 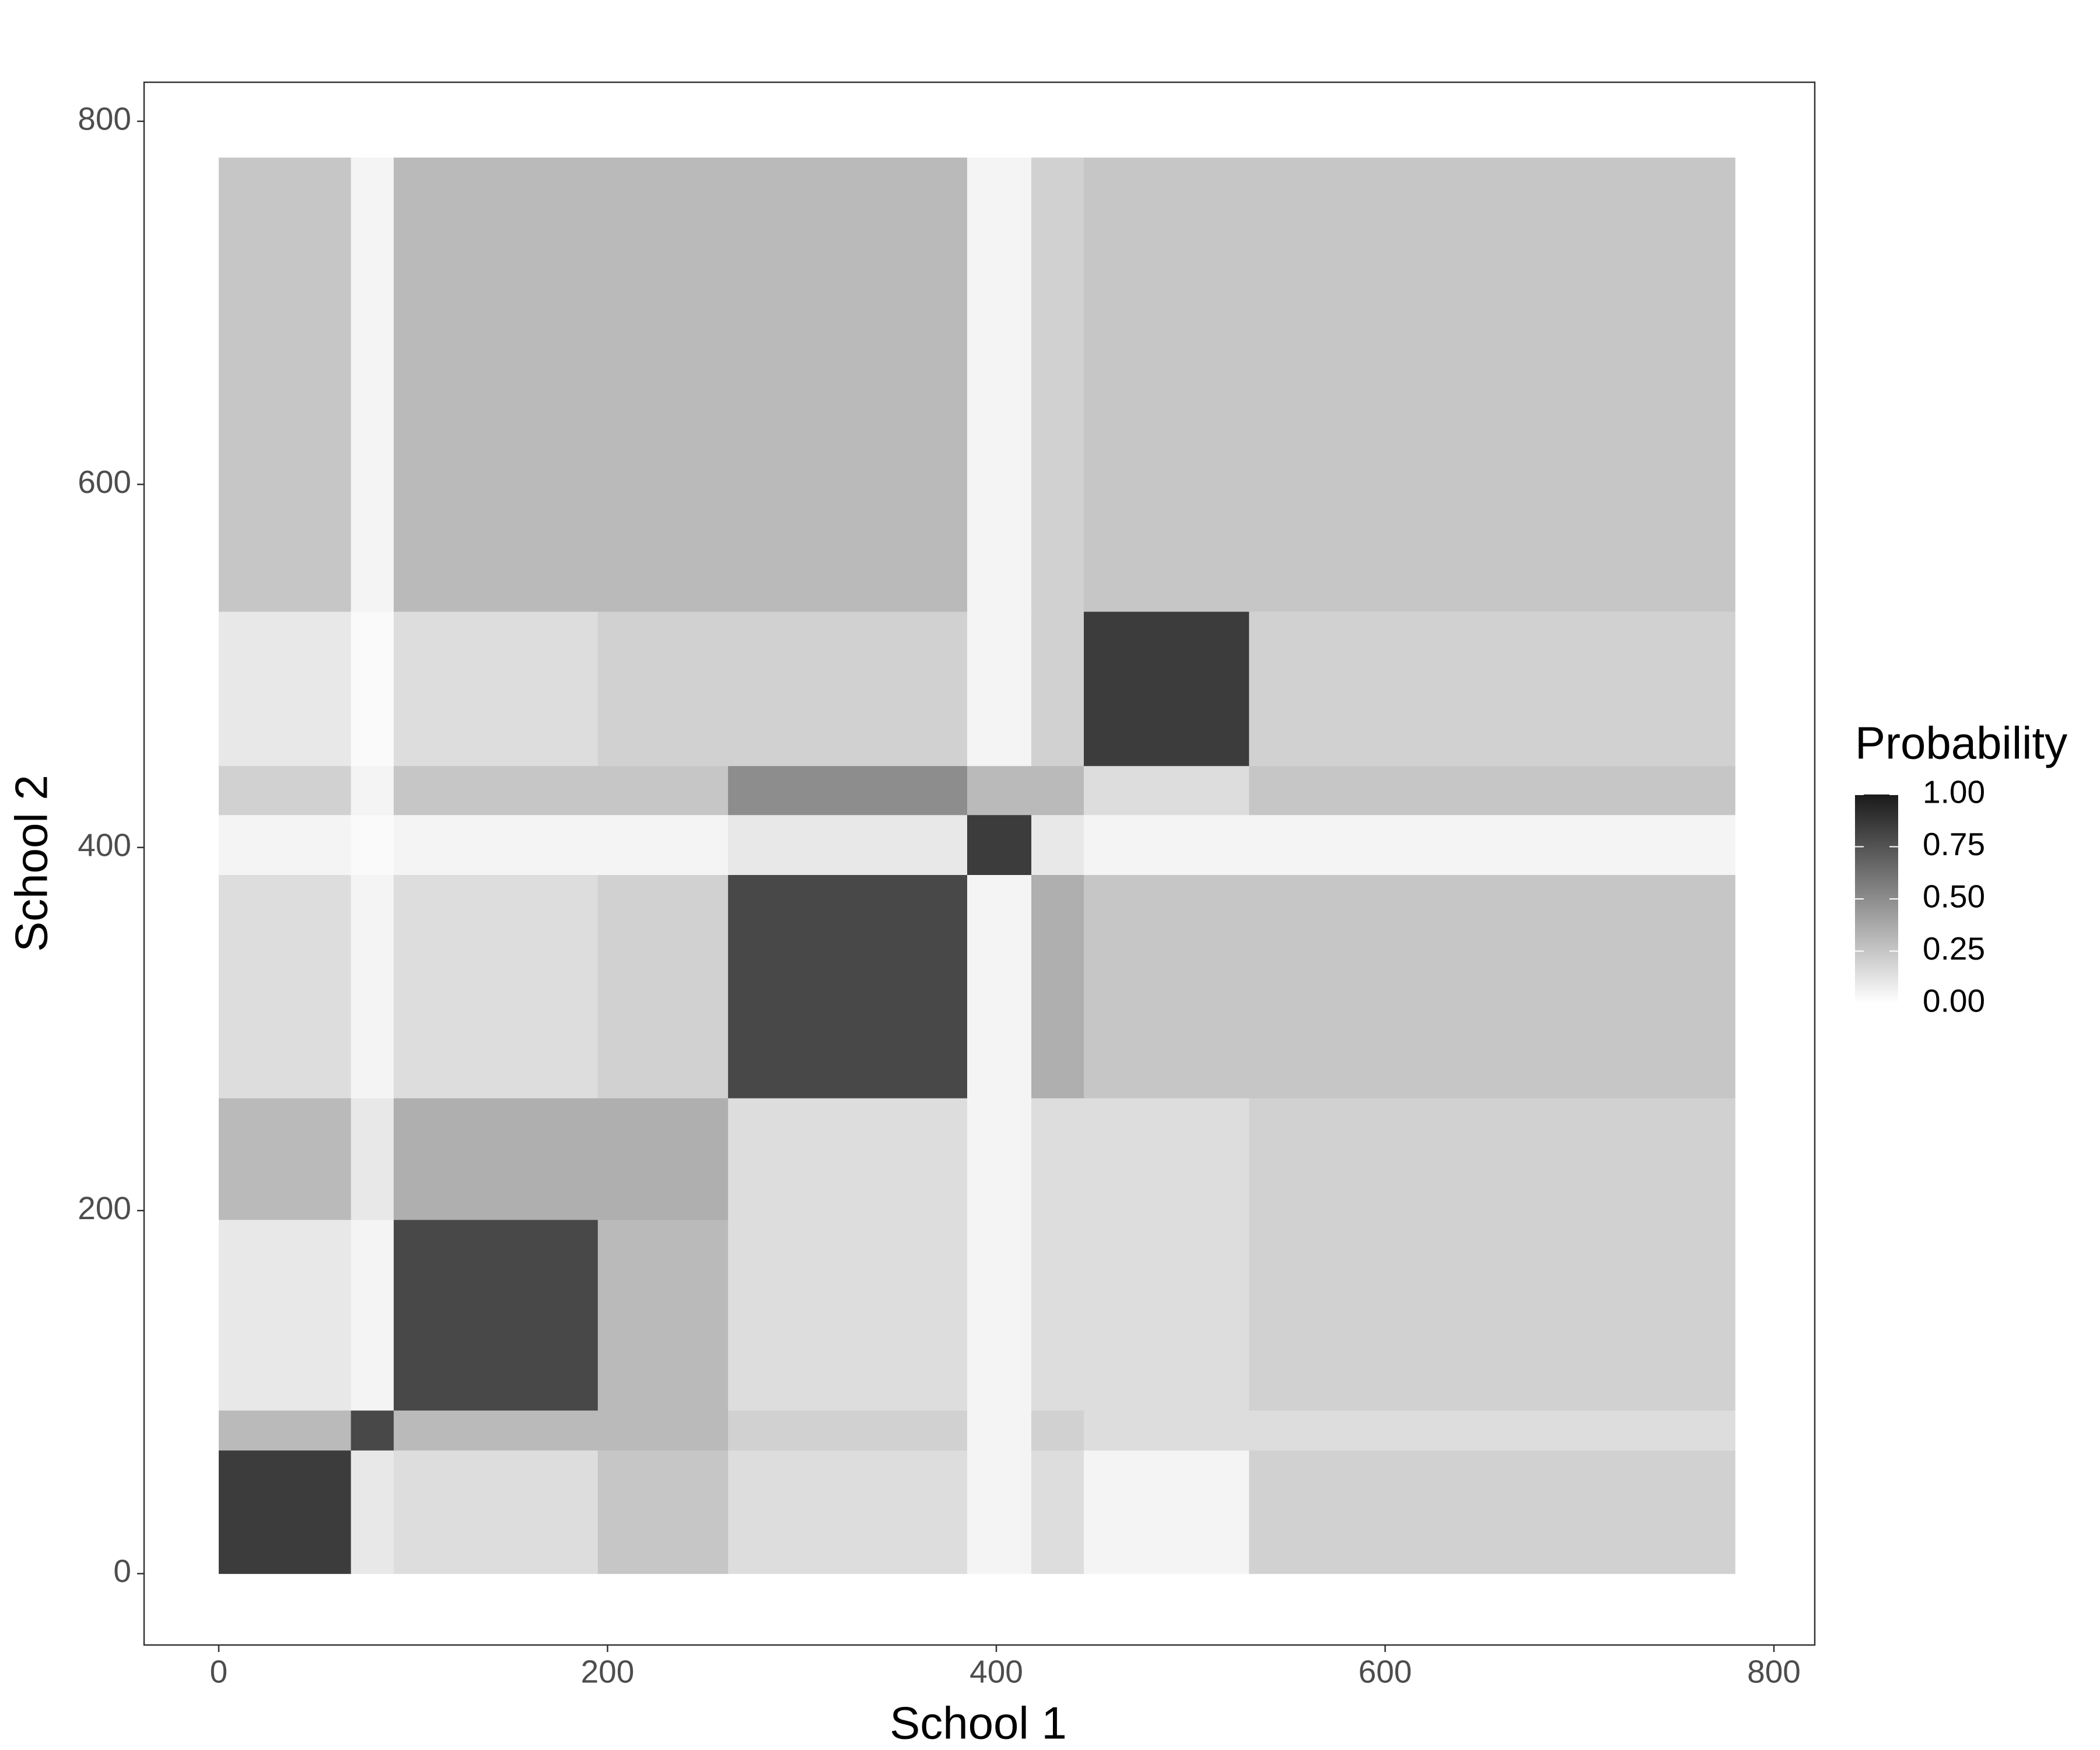 What do you see at coordinates (32, 863) in the screenshot?
I see `y-axis-title: School 2` at bounding box center [32, 863].